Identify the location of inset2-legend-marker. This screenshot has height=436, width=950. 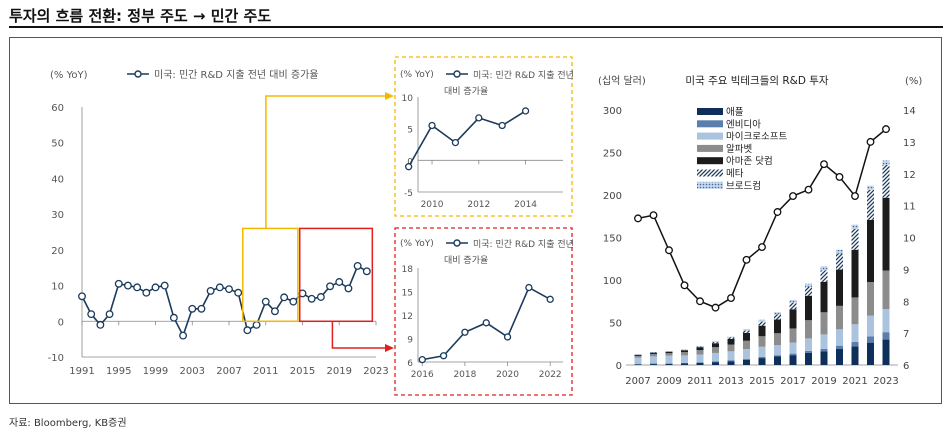
(457, 243).